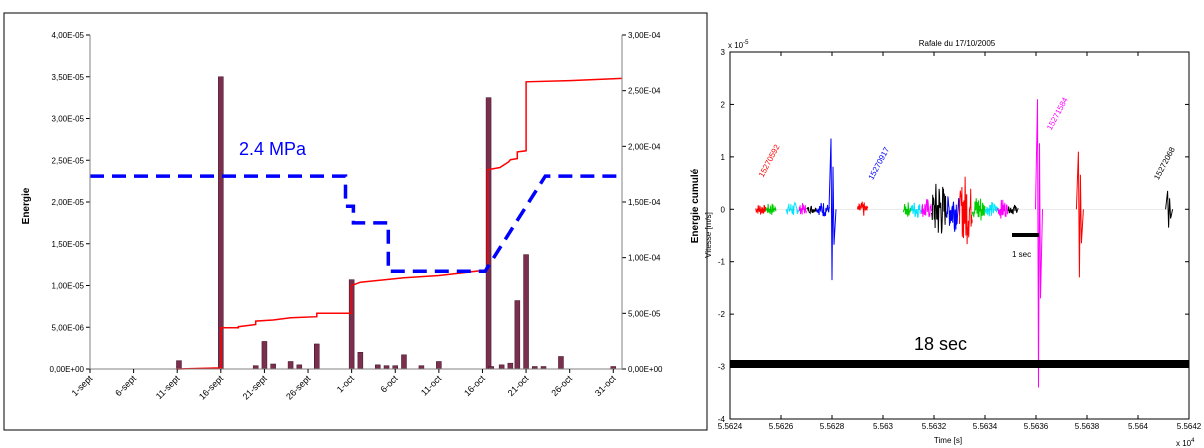 This screenshot has height=448, width=1204. What do you see at coordinates (722, 314) in the screenshot?
I see `seismogram-y-tick-label: -2` at bounding box center [722, 314].